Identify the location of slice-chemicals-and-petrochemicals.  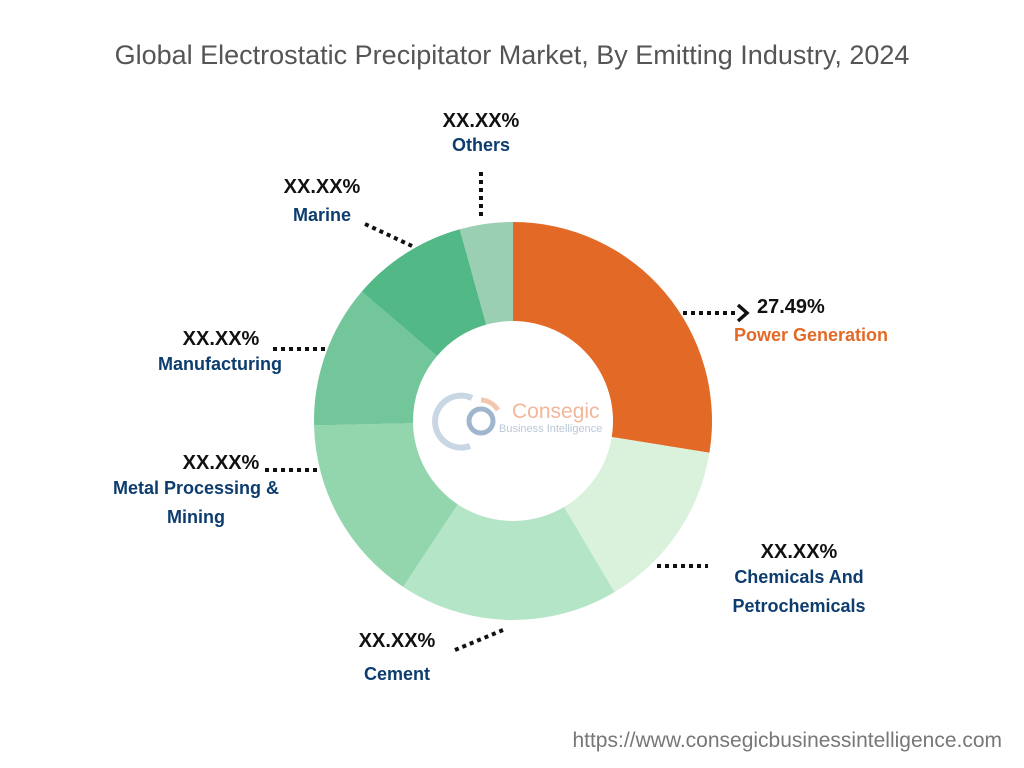
(637, 514).